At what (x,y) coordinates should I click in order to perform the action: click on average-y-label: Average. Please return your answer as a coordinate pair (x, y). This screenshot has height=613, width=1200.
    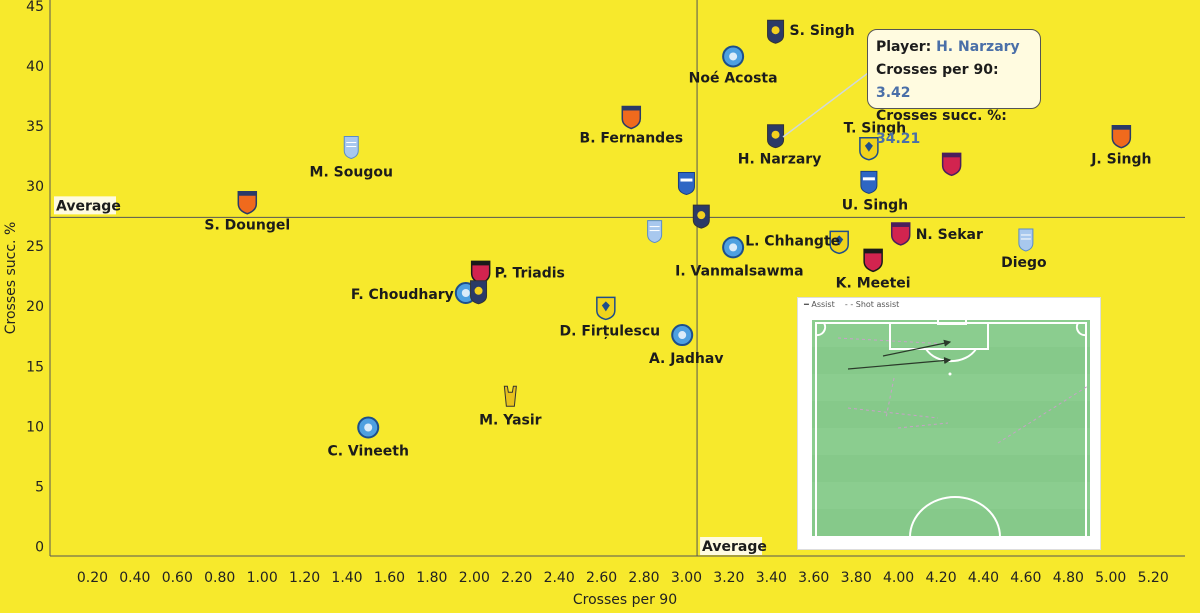
    Looking at the image, I should click on (88, 206).